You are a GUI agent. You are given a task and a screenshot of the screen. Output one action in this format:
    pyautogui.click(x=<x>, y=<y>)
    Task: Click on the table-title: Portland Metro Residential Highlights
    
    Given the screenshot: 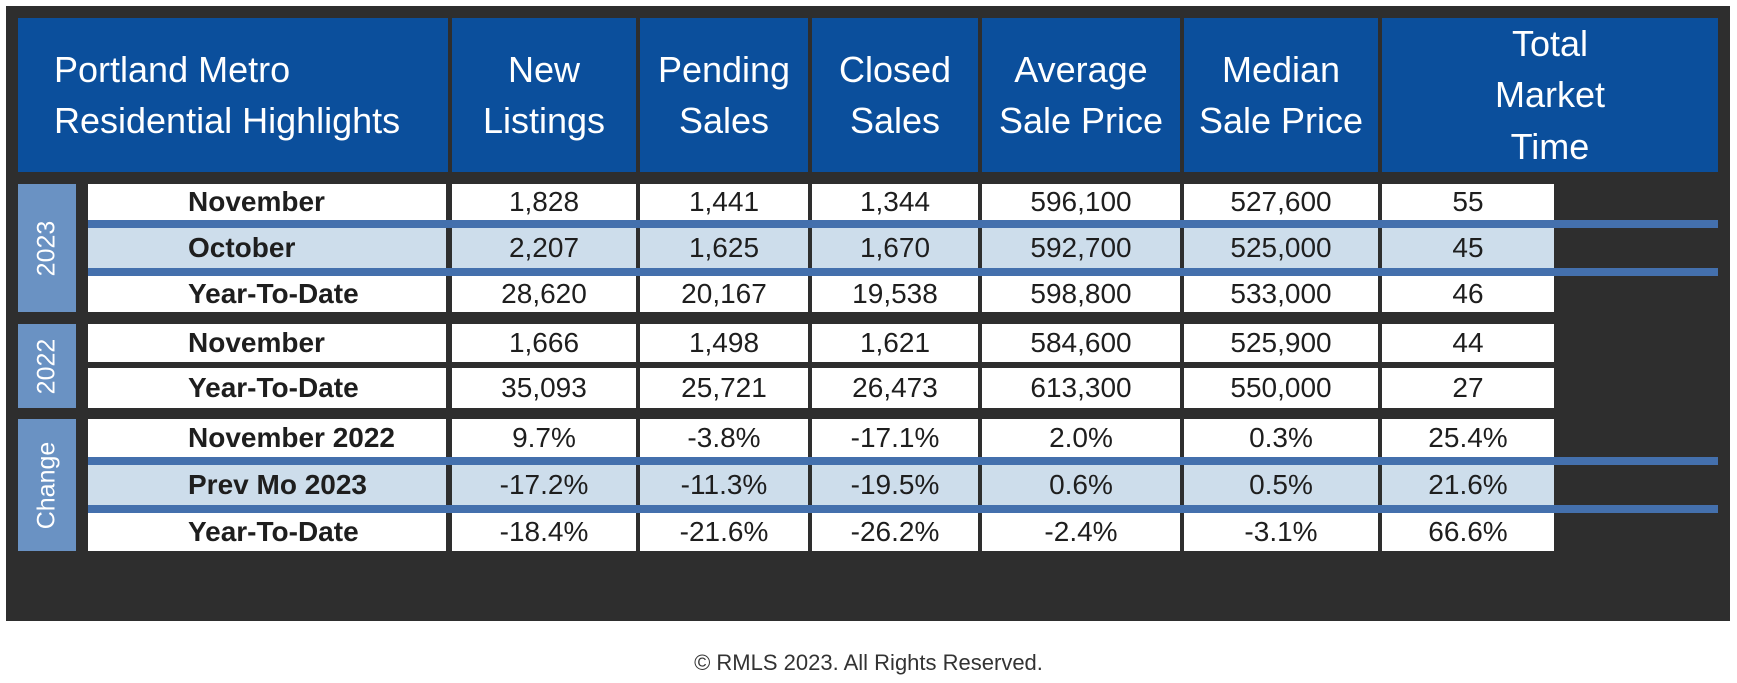 What is the action you would take?
    pyautogui.click(x=233, y=95)
    